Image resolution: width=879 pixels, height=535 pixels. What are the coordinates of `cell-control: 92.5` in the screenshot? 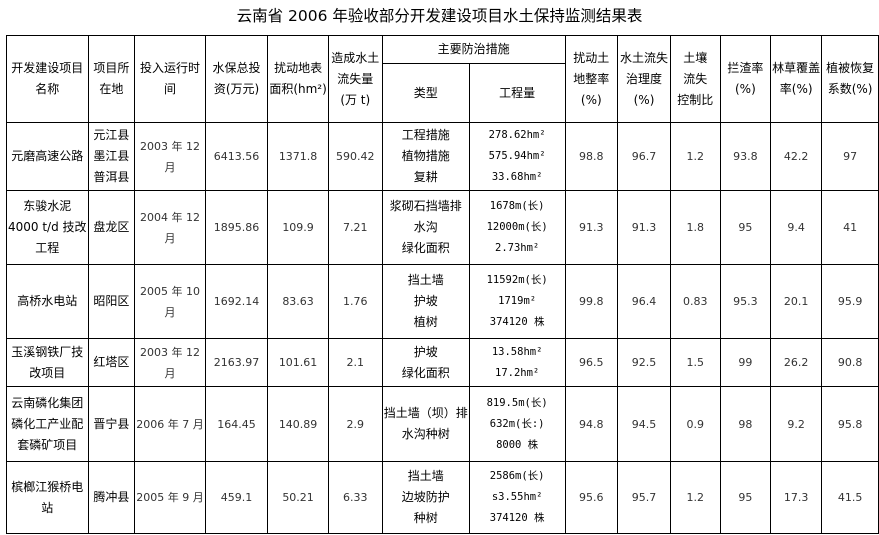 It's located at (644, 362).